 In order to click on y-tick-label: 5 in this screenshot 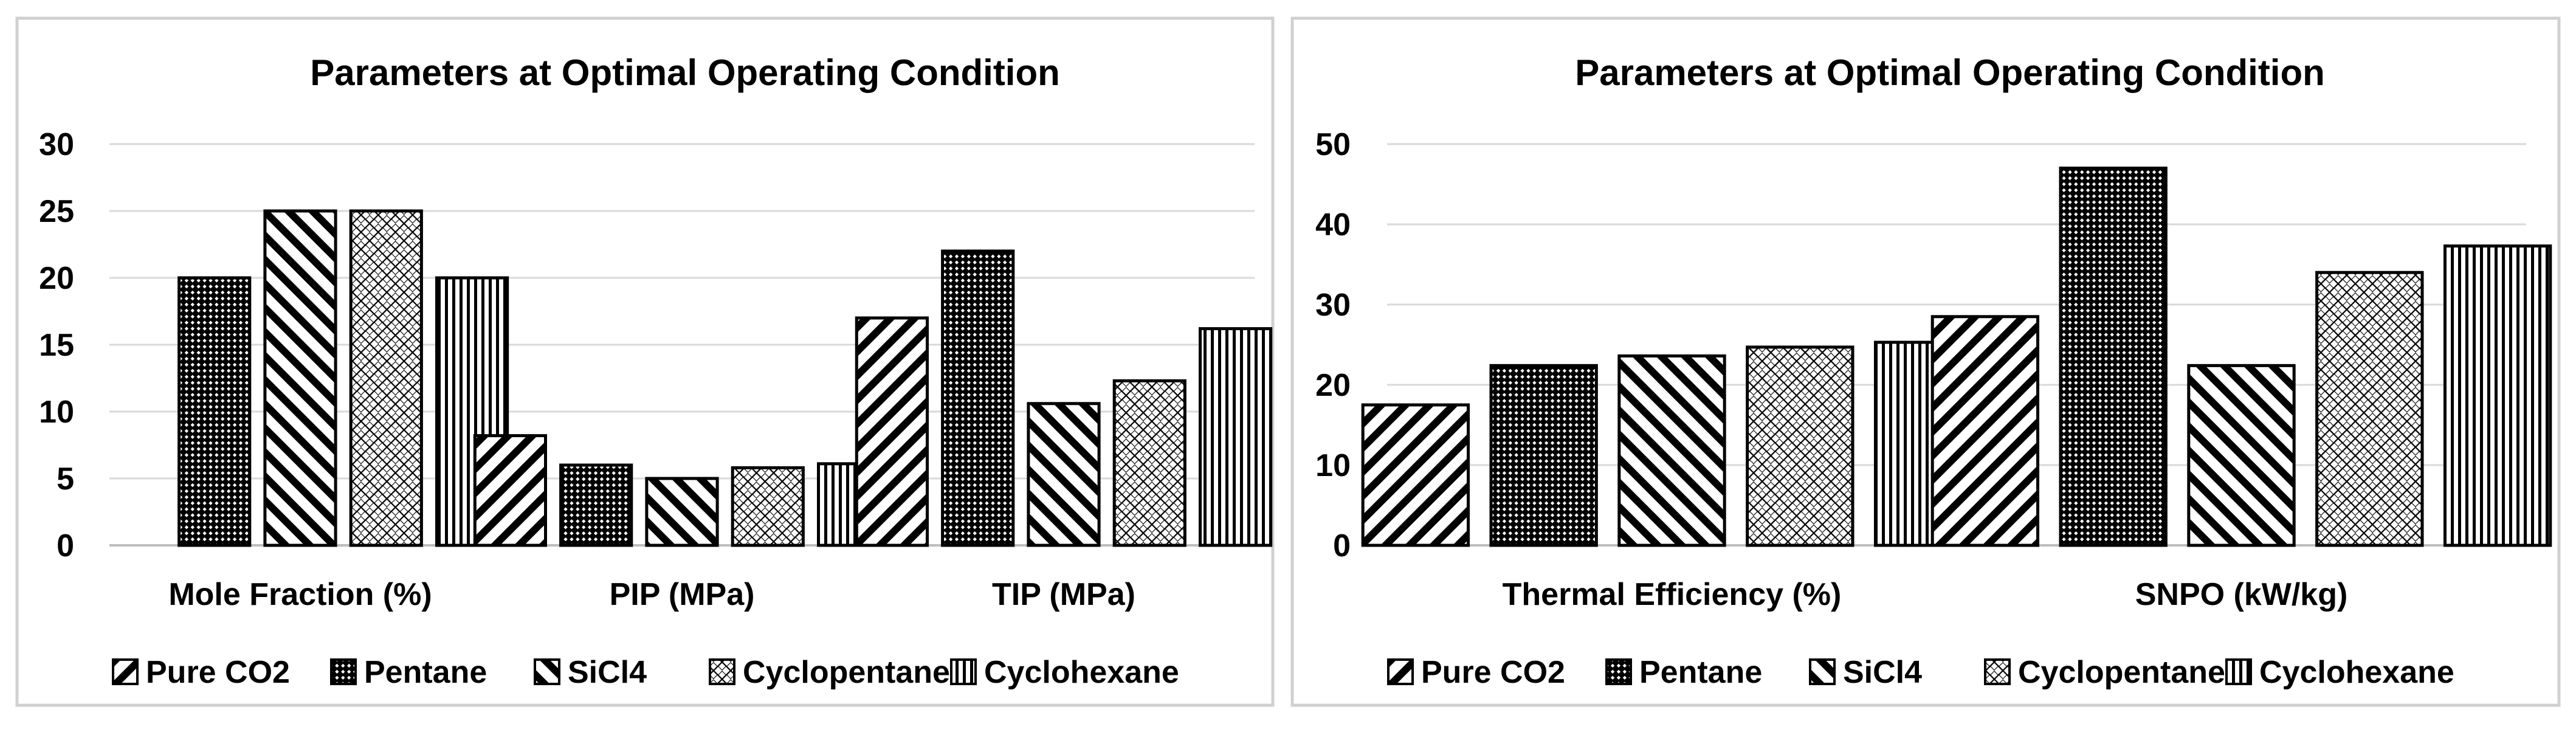, I will do `click(65, 479)`.